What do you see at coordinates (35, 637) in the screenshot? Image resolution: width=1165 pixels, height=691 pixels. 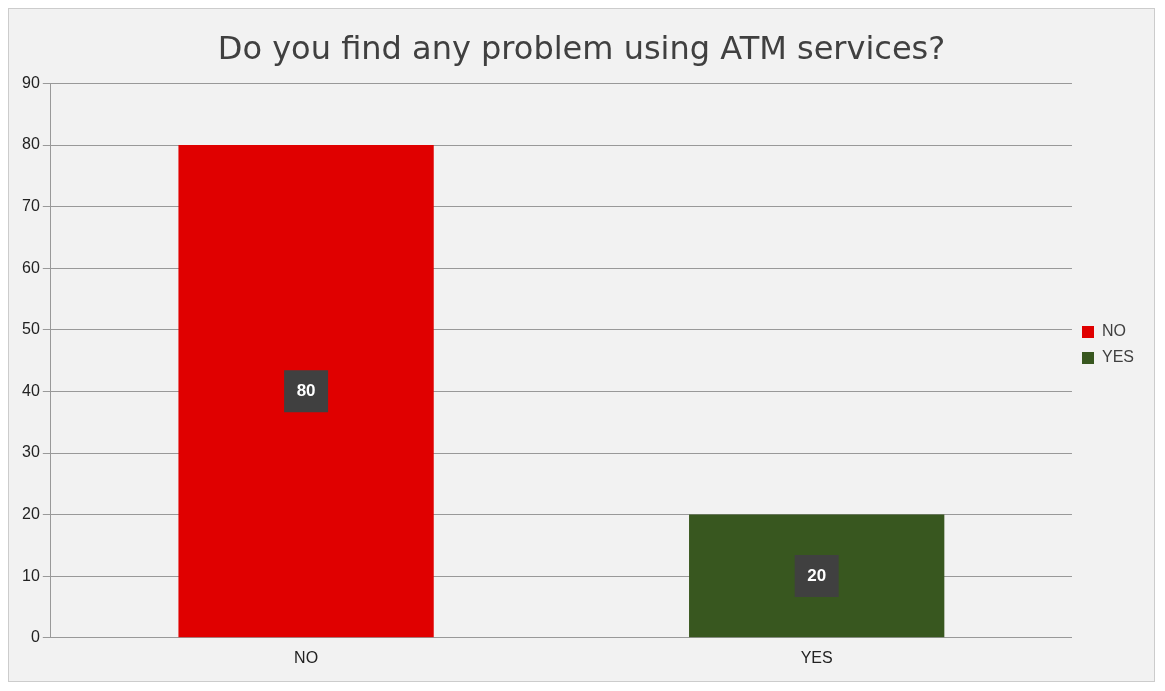 I see `y-tick-label: 0` at bounding box center [35, 637].